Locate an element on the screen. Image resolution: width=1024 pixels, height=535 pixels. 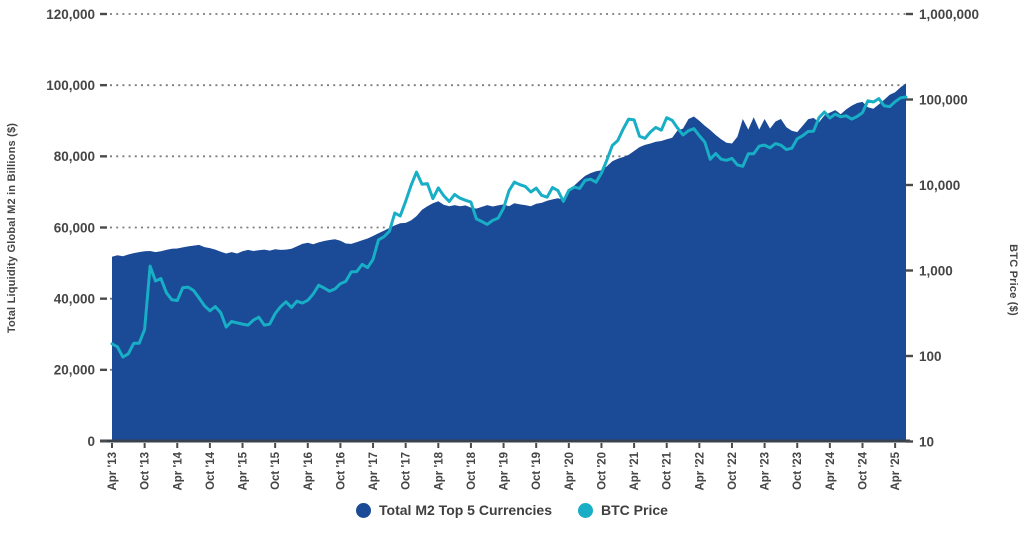
x-tick-label: Oct '16 is located at coordinates (341, 471).